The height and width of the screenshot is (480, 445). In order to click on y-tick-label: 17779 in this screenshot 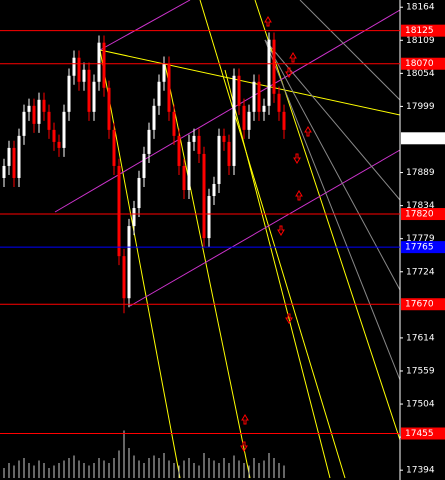, I will do `click(420, 239)`.